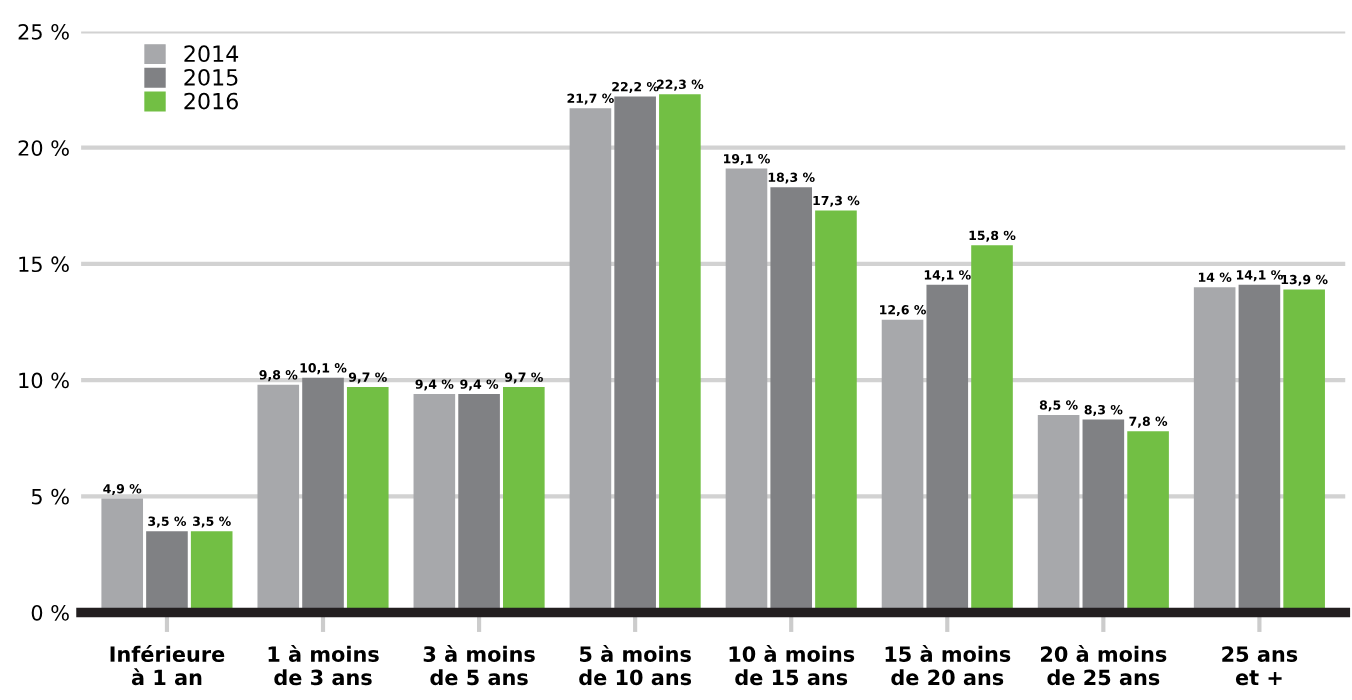 This screenshot has height=700, width=1352. Describe the element at coordinates (44, 264) in the screenshot. I see `y-tick-label: 15 %` at that location.